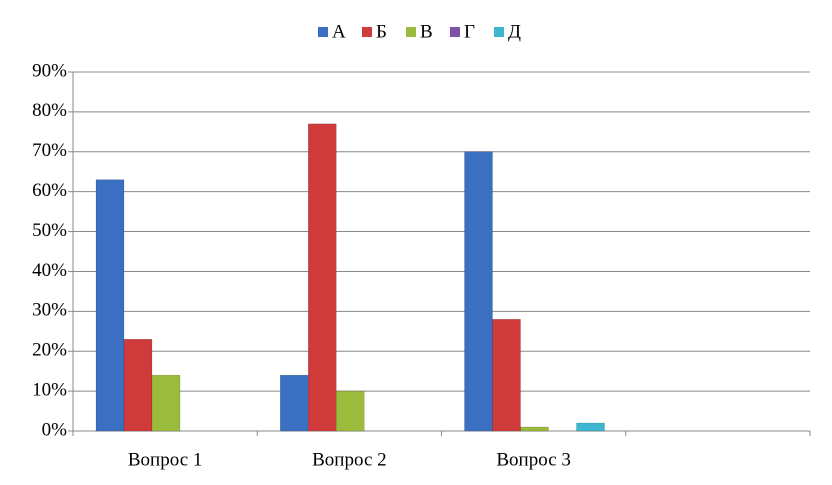 The image size is (832, 485). What do you see at coordinates (533, 459) in the screenshot?
I see `x-tick-label: Вопрос 3` at bounding box center [533, 459].